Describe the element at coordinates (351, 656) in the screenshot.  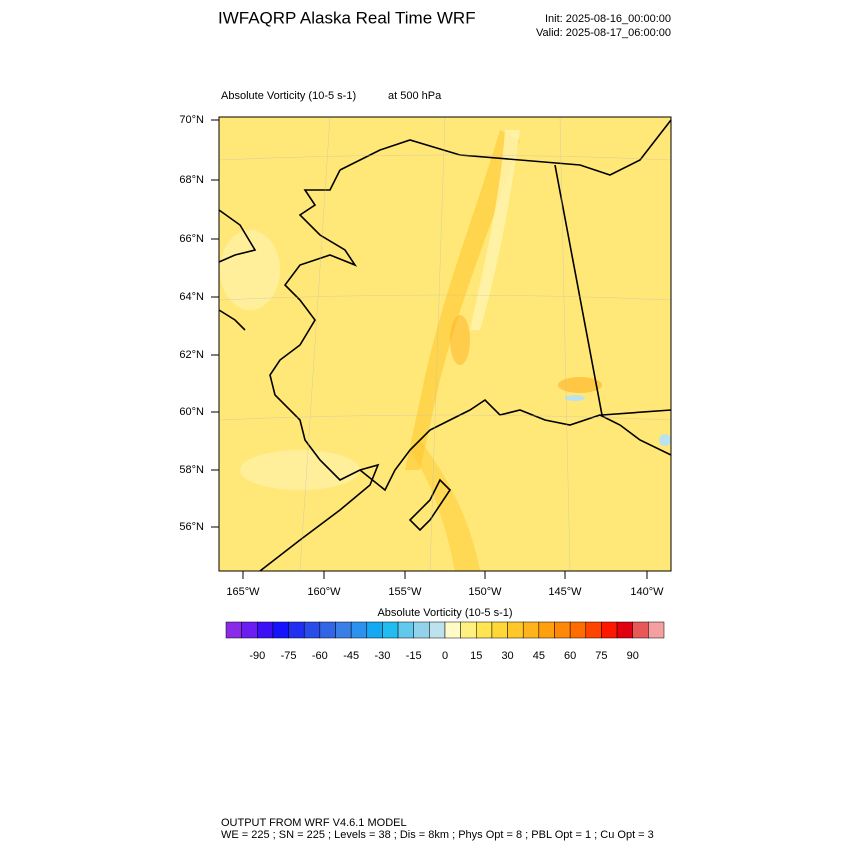
I see `colorbar-label: -45` at that location.